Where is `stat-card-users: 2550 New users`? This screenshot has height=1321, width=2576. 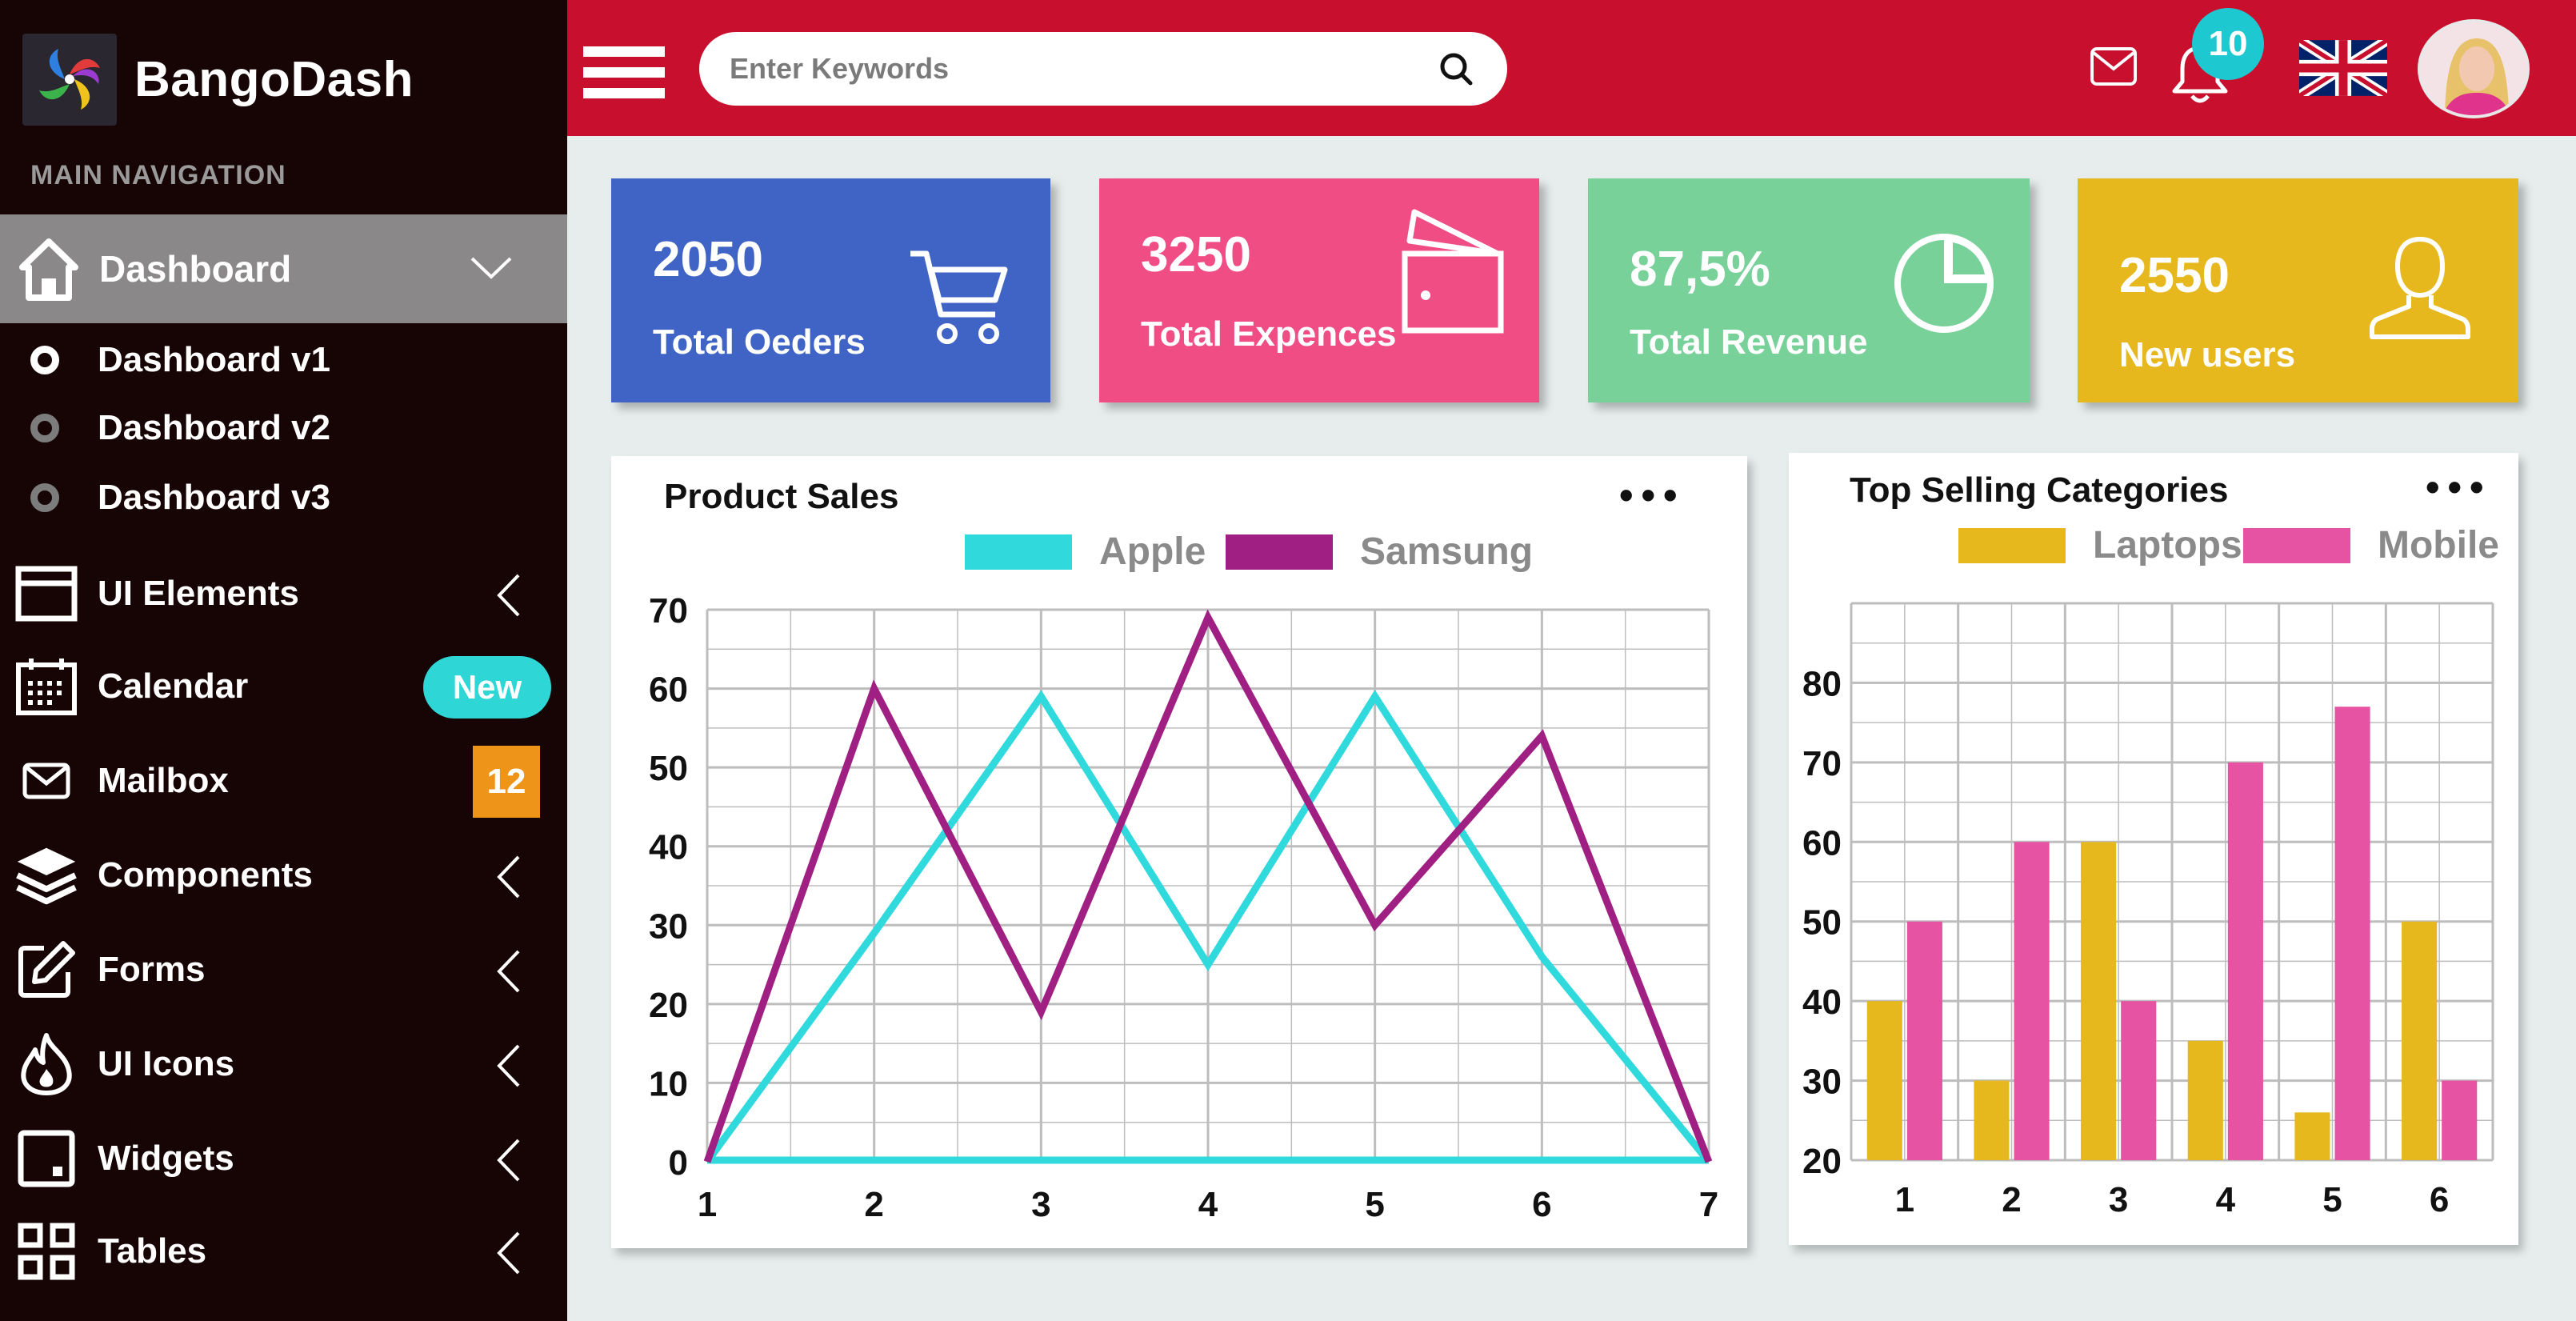 stat-card-users: 2550 New users is located at coordinates (2298, 290).